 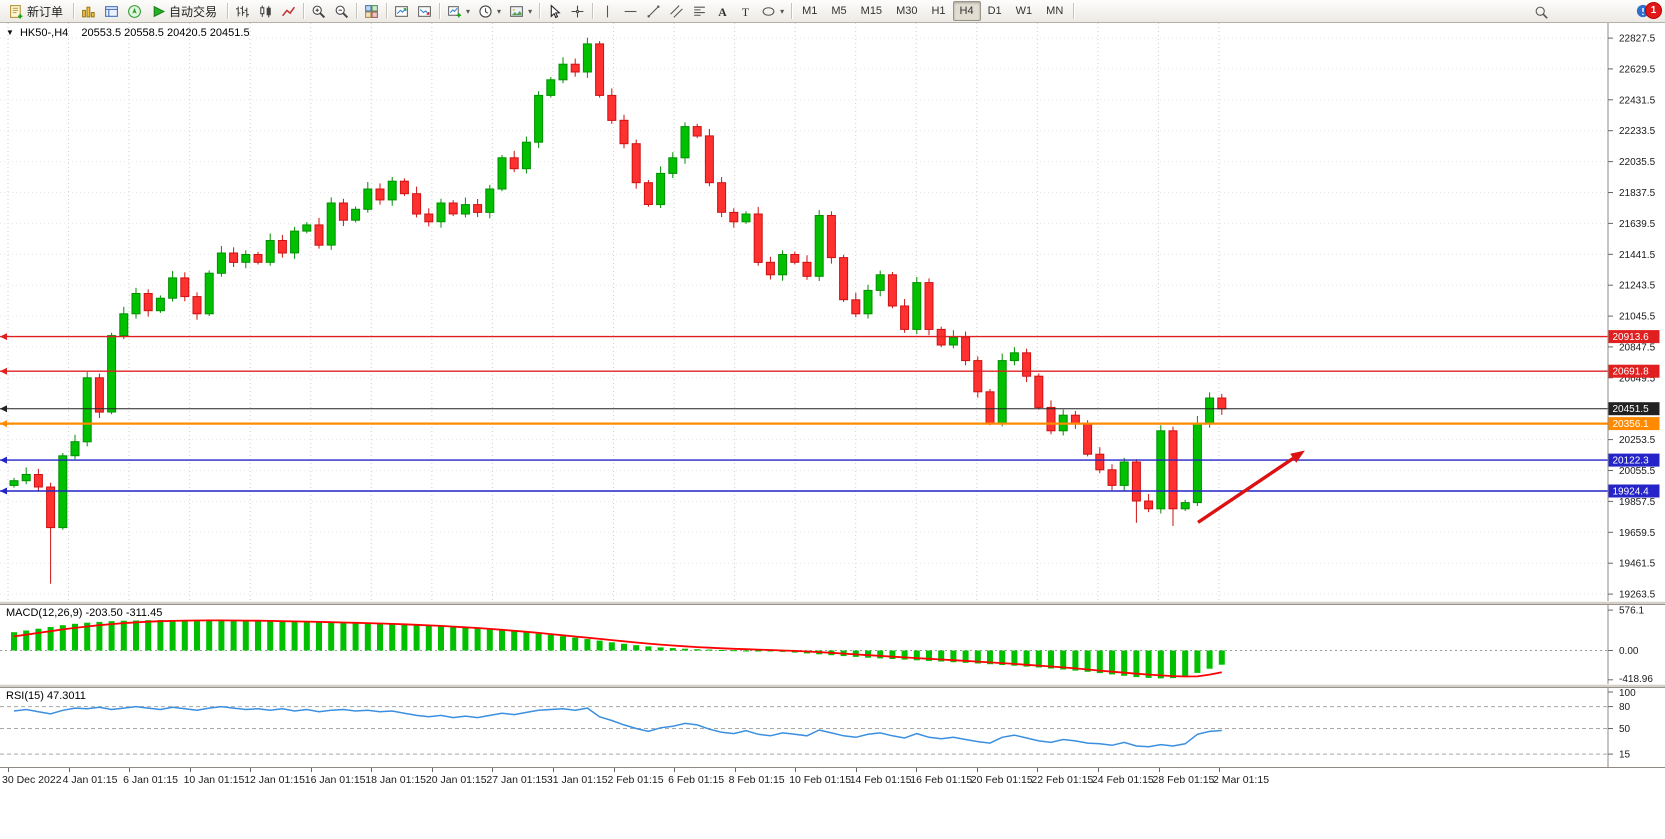 I want to click on tile-windows-button, so click(x=371, y=11).